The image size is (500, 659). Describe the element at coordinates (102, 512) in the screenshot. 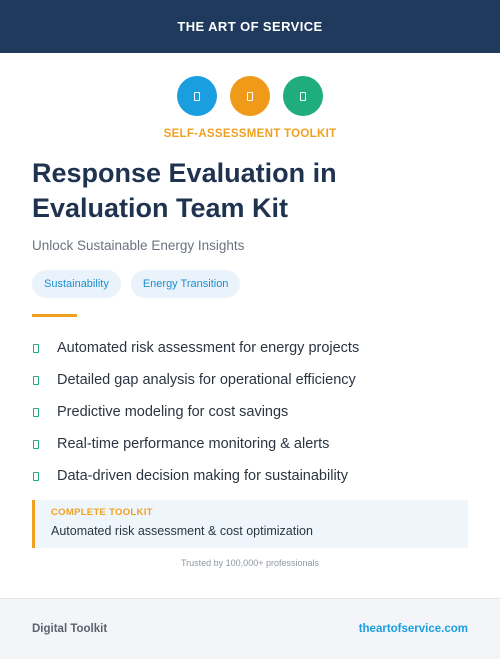

I see `callout-label: COMPLETE TOOLKIT` at that location.